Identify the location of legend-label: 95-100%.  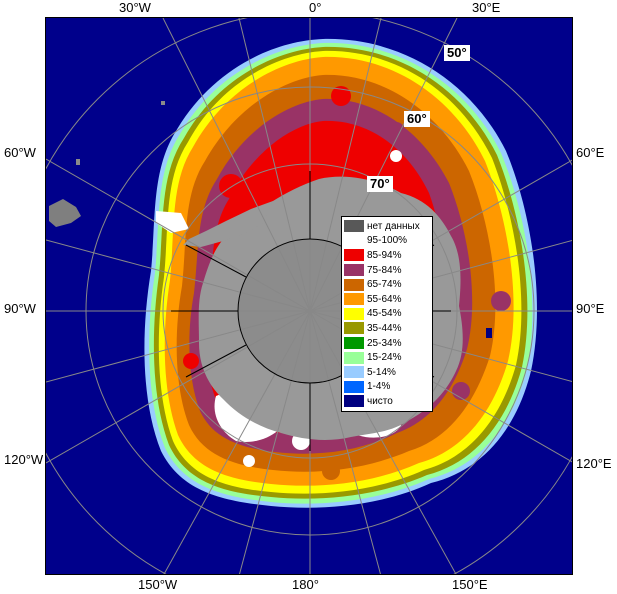
(387, 241).